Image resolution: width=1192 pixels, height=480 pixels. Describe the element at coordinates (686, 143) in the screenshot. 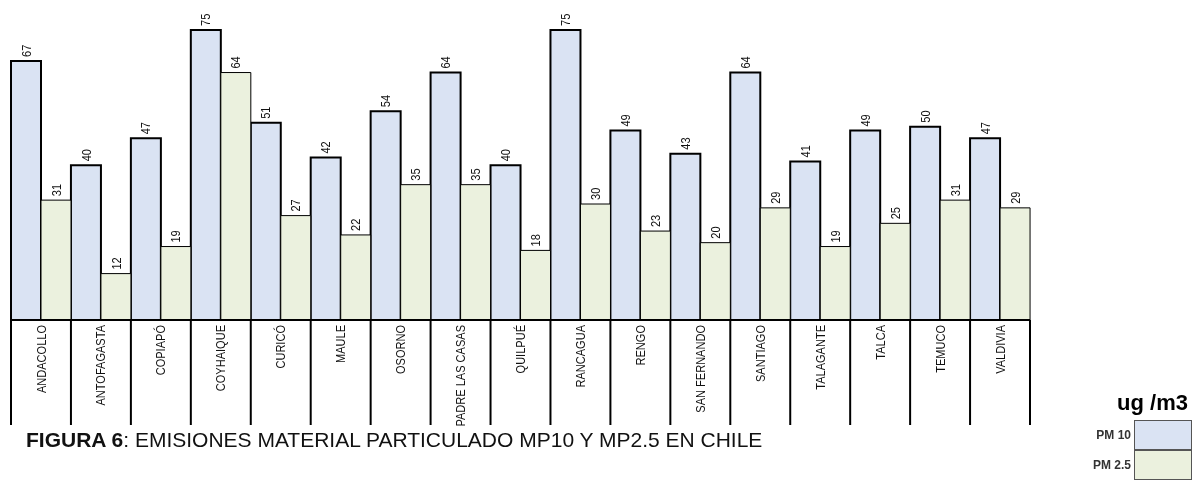

I see `data-label: 43` at that location.